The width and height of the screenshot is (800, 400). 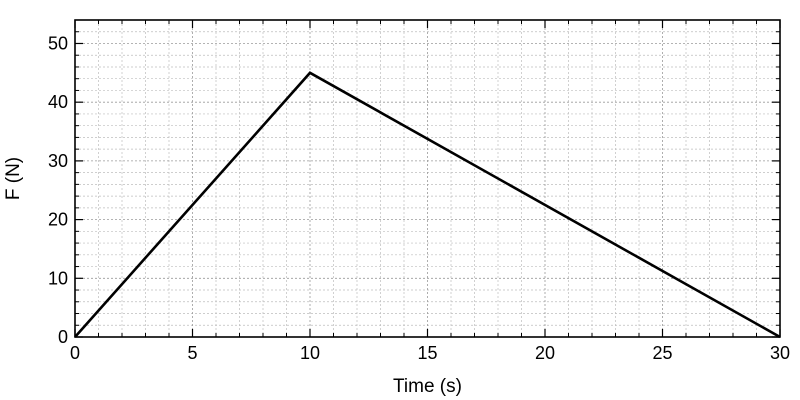 I want to click on y-axis-title: F (N), so click(x=13, y=178).